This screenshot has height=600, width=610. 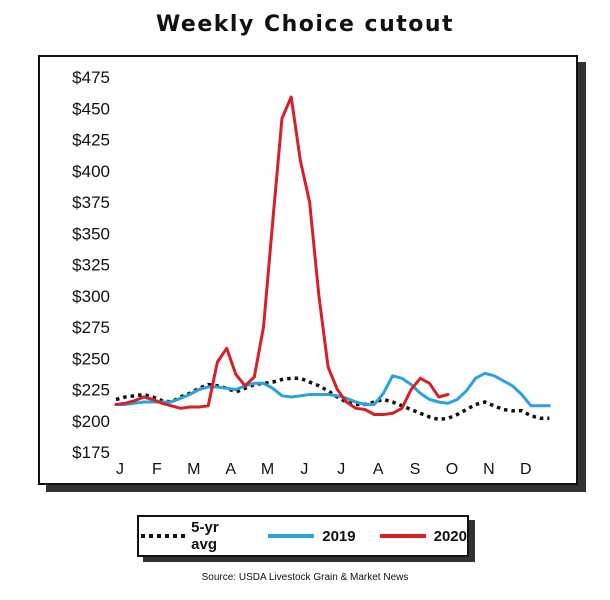 I want to click on legend-label-5yr-avg: 5-yr avg, so click(x=205, y=536).